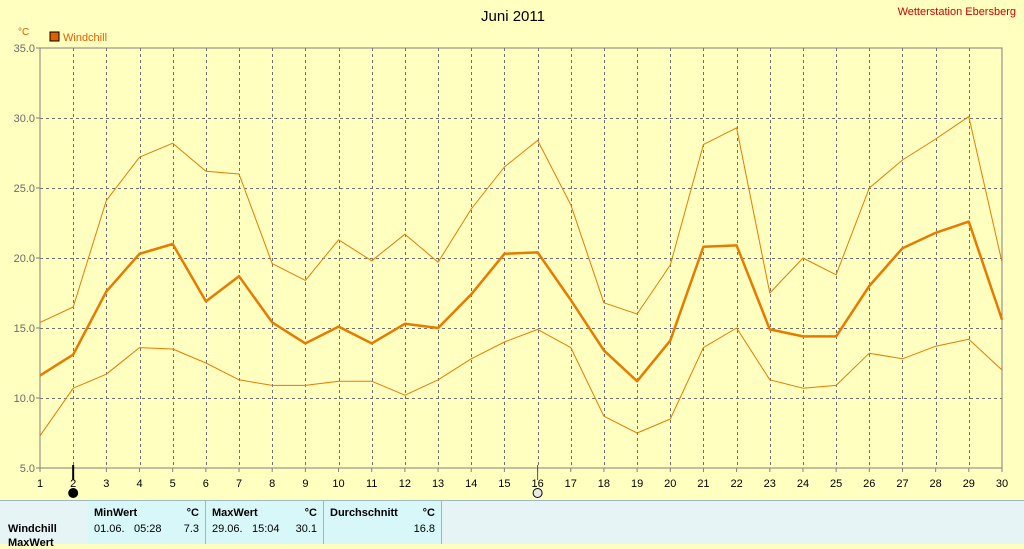 The image size is (1024, 549). What do you see at coordinates (405, 484) in the screenshot?
I see `x-tick-label: 12` at bounding box center [405, 484].